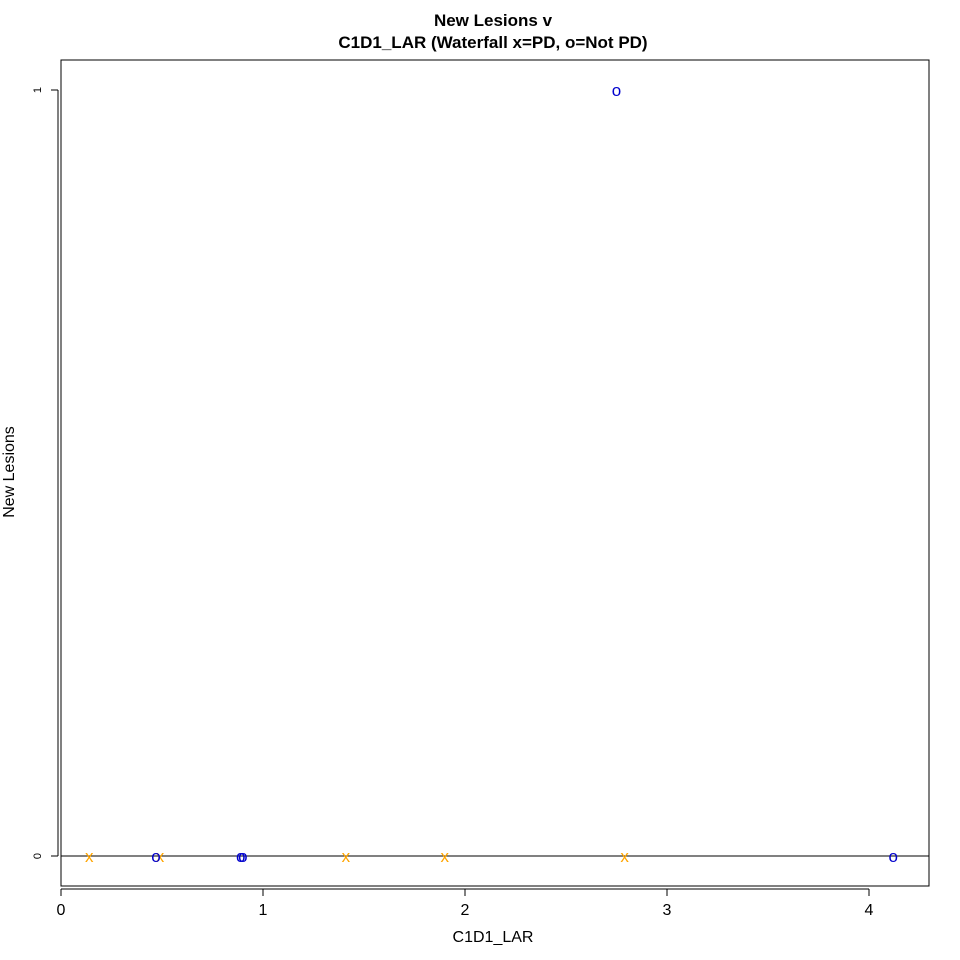 This screenshot has width=960, height=960. What do you see at coordinates (9, 472) in the screenshot?
I see `y-axis-label: New Lesions` at bounding box center [9, 472].